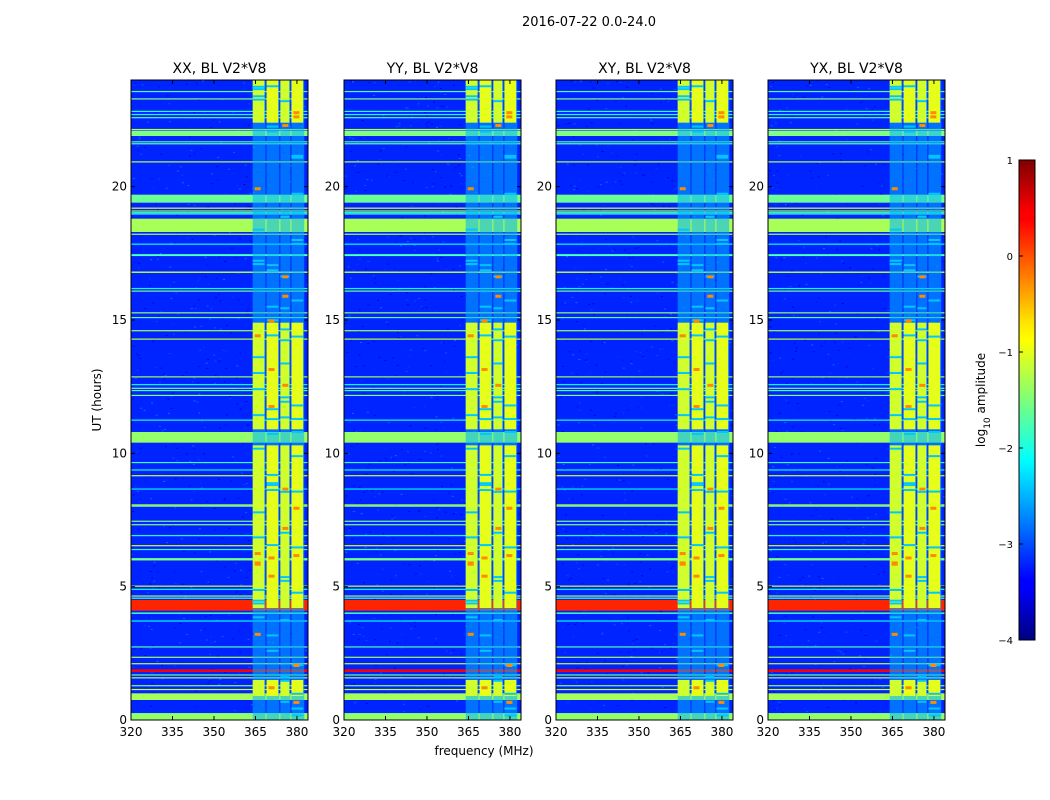  What do you see at coordinates (933, 732) in the screenshot?
I see `x-tick-label: 380` at bounding box center [933, 732].